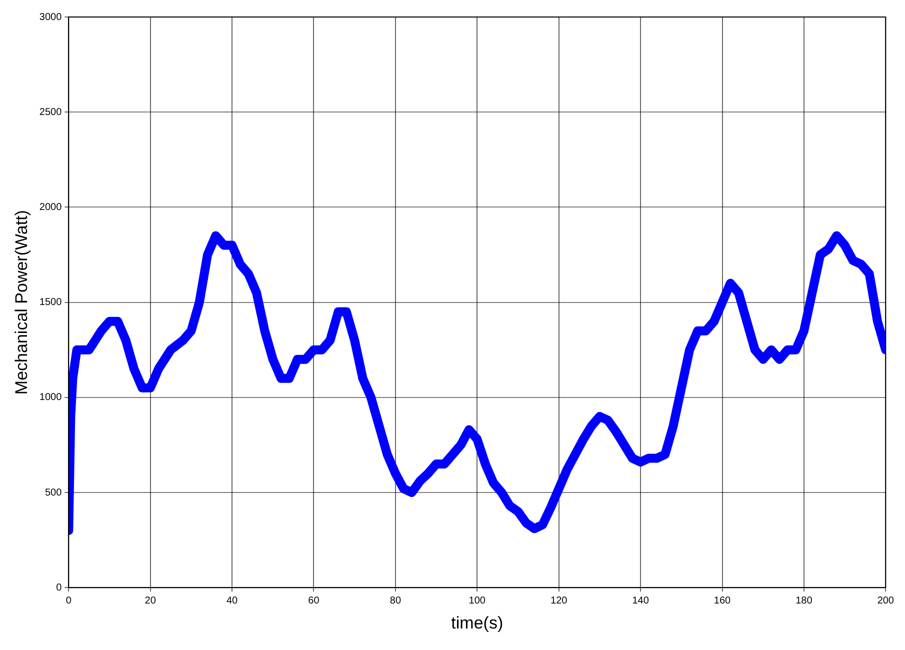 The height and width of the screenshot is (650, 905). What do you see at coordinates (53, 492) in the screenshot?
I see `y-tick-label: 500` at bounding box center [53, 492].